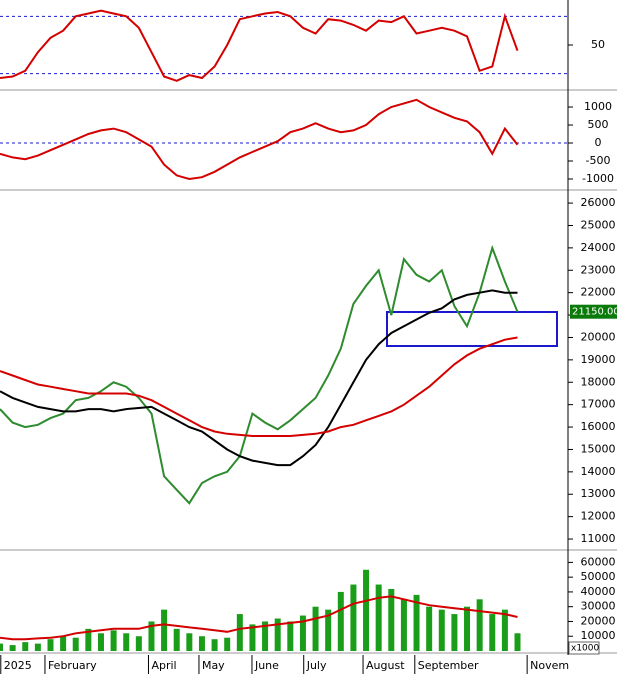 The image size is (617, 678). I want to click on y-tick-label: 0, so click(598, 142).